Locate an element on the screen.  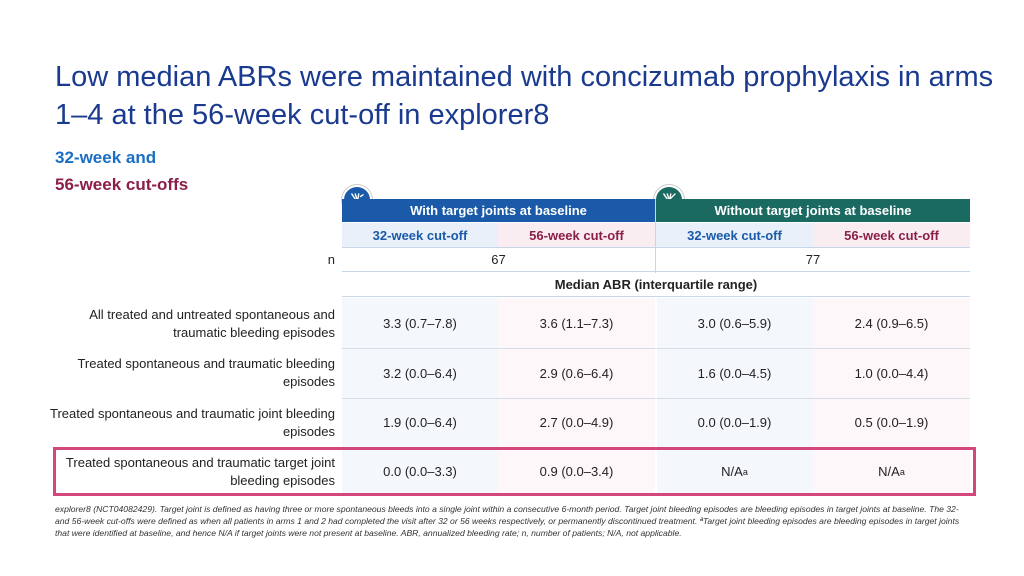
subtitle-32-week: 32-week and is located at coordinates (106, 157).